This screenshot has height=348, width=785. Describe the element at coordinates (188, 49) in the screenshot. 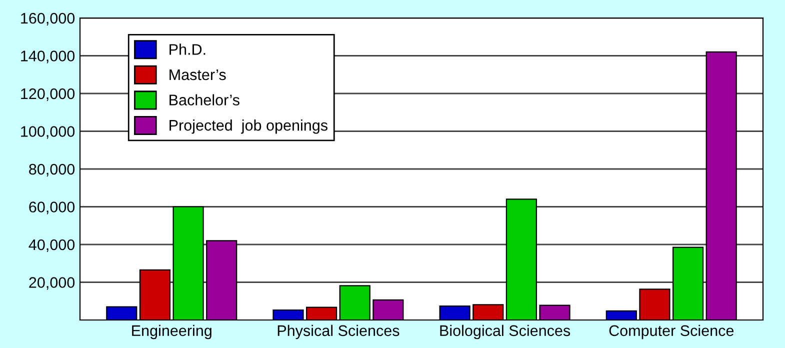

I see `legend-label: Ph.D.` at that location.